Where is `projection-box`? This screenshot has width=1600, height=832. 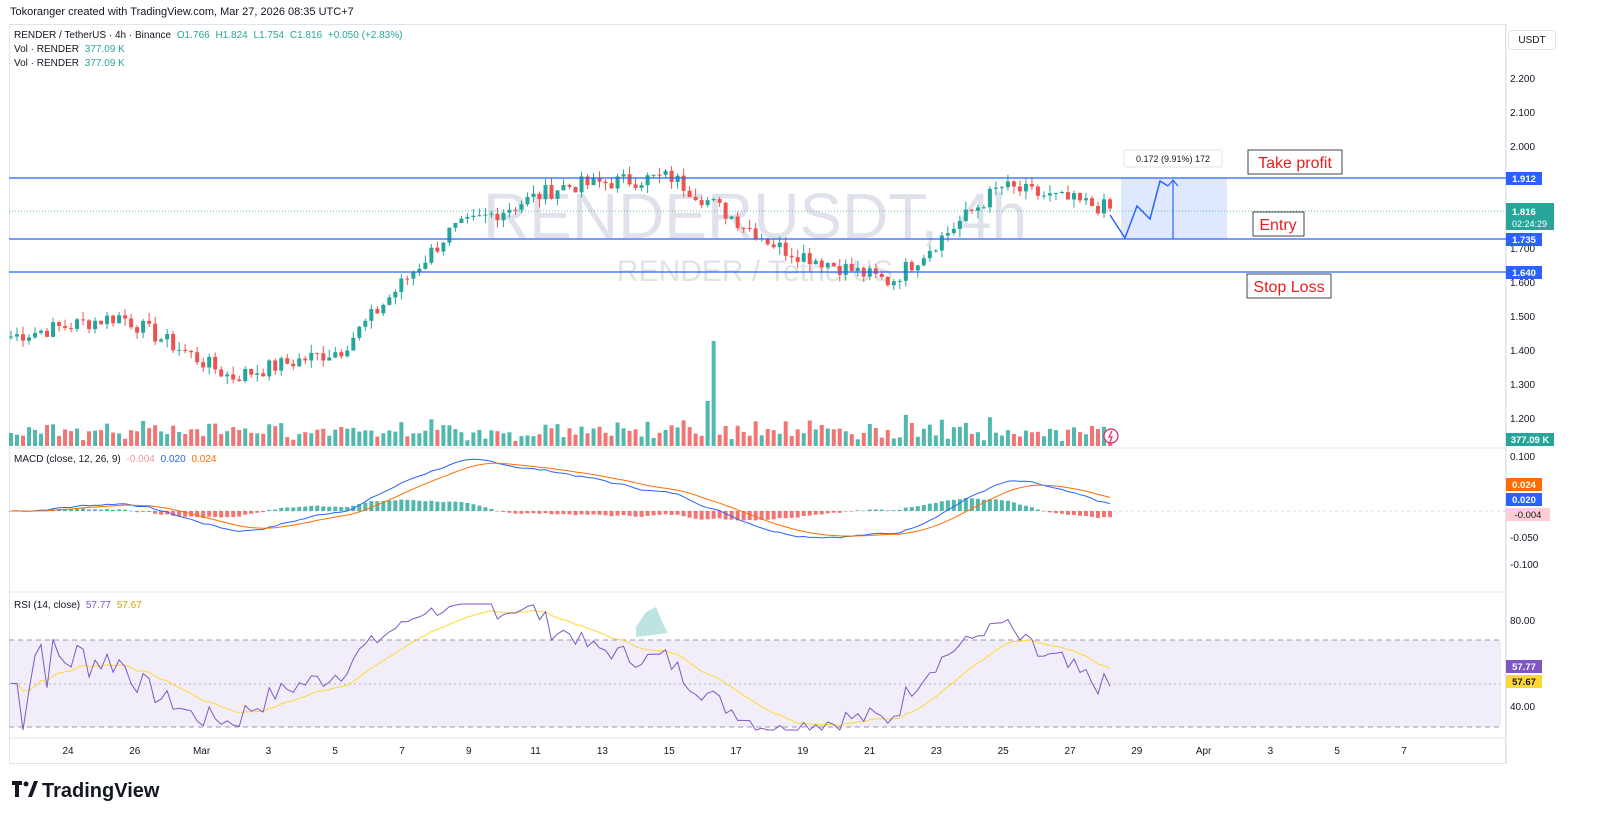 projection-box is located at coordinates (1174, 208).